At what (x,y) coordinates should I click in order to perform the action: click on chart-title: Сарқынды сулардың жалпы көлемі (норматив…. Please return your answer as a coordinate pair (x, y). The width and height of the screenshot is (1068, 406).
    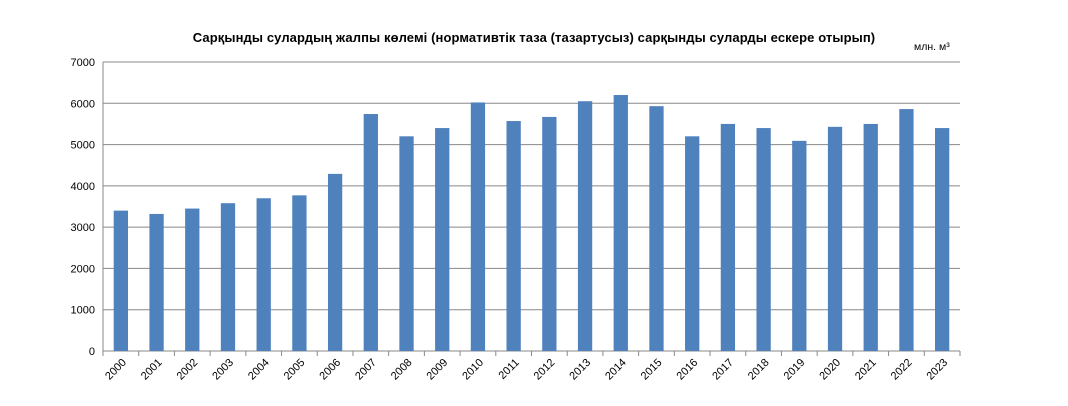
    Looking at the image, I should click on (534, 37).